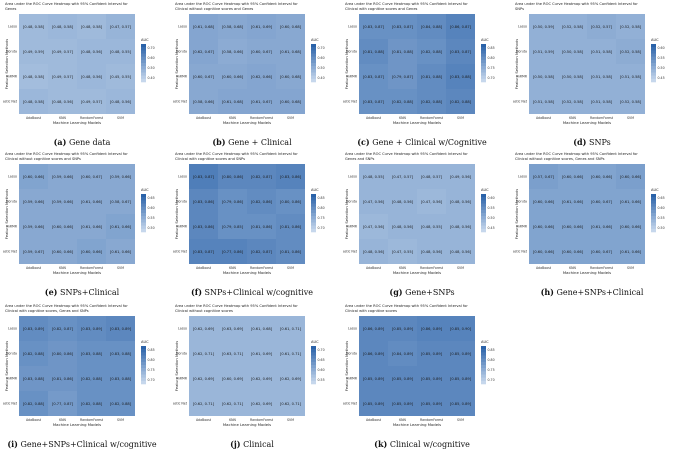 The width and height of the screenshot is (685, 456). I want to click on caption-k: (k) Clinical w/cognitive, so click(422, 444).